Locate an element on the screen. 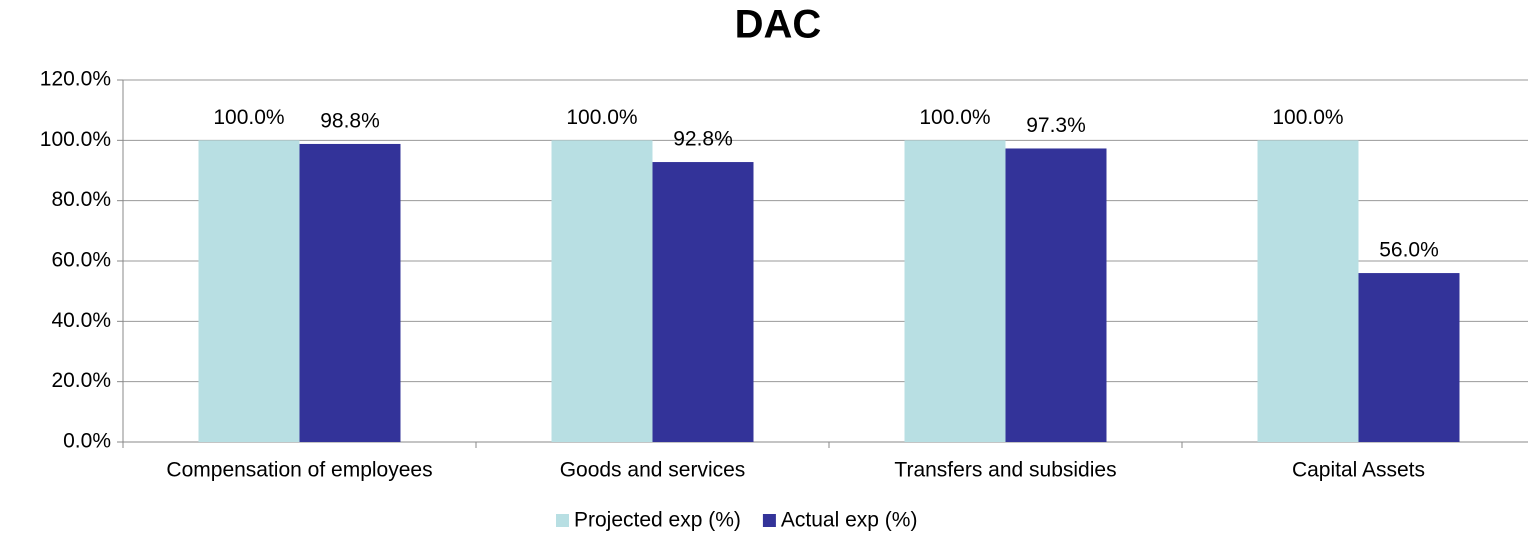 This screenshot has width=1528, height=534. y-tick-label: 20.0% is located at coordinates (81, 380).